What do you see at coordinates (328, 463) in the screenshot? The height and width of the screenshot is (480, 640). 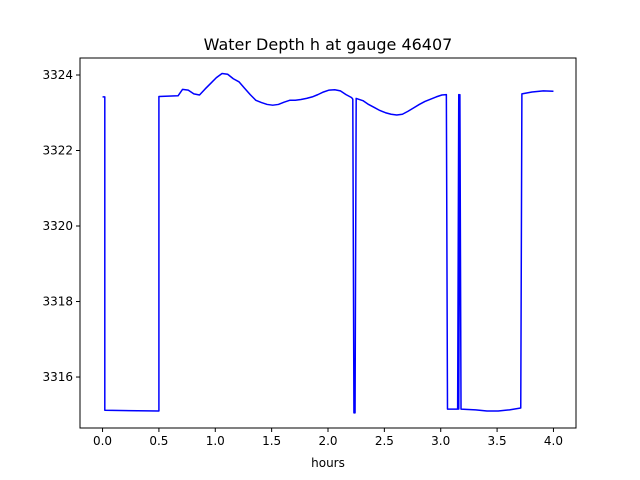 I see `x-axis-label: hours` at bounding box center [328, 463].